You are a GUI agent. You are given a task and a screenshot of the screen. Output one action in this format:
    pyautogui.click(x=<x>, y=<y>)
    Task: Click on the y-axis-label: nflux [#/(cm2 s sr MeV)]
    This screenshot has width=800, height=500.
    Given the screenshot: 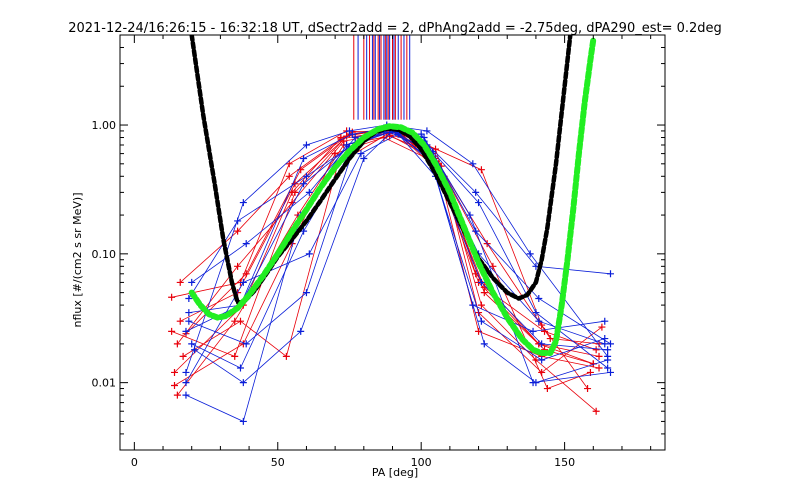 What is the action you would take?
    pyautogui.click(x=77, y=260)
    